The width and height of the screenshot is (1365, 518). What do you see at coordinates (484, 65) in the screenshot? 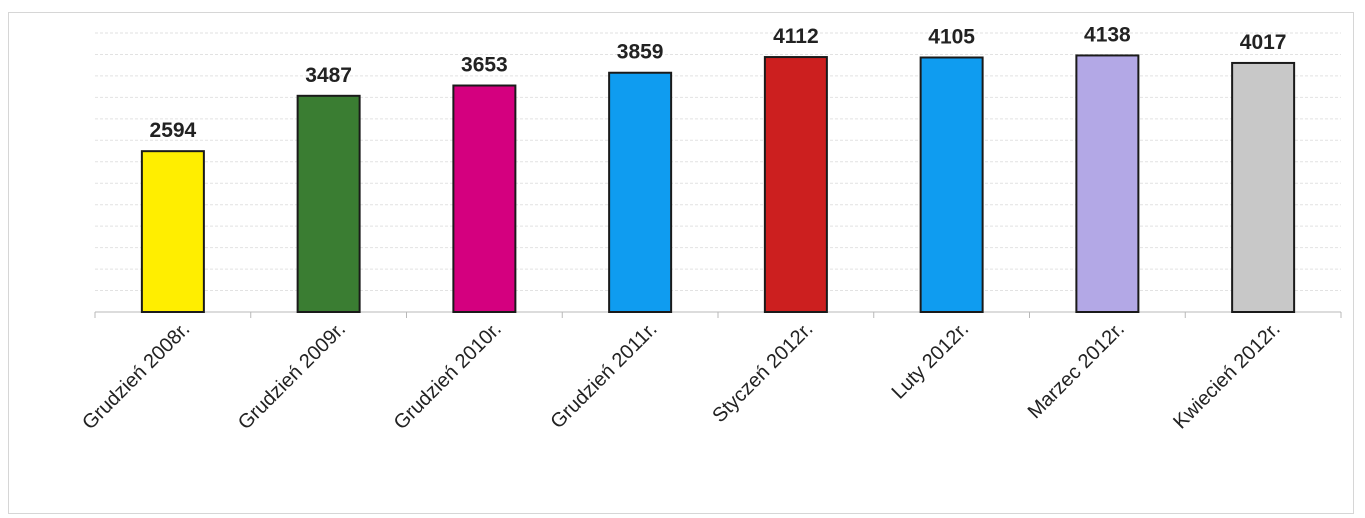
I see `data-label: 3653` at bounding box center [484, 65].